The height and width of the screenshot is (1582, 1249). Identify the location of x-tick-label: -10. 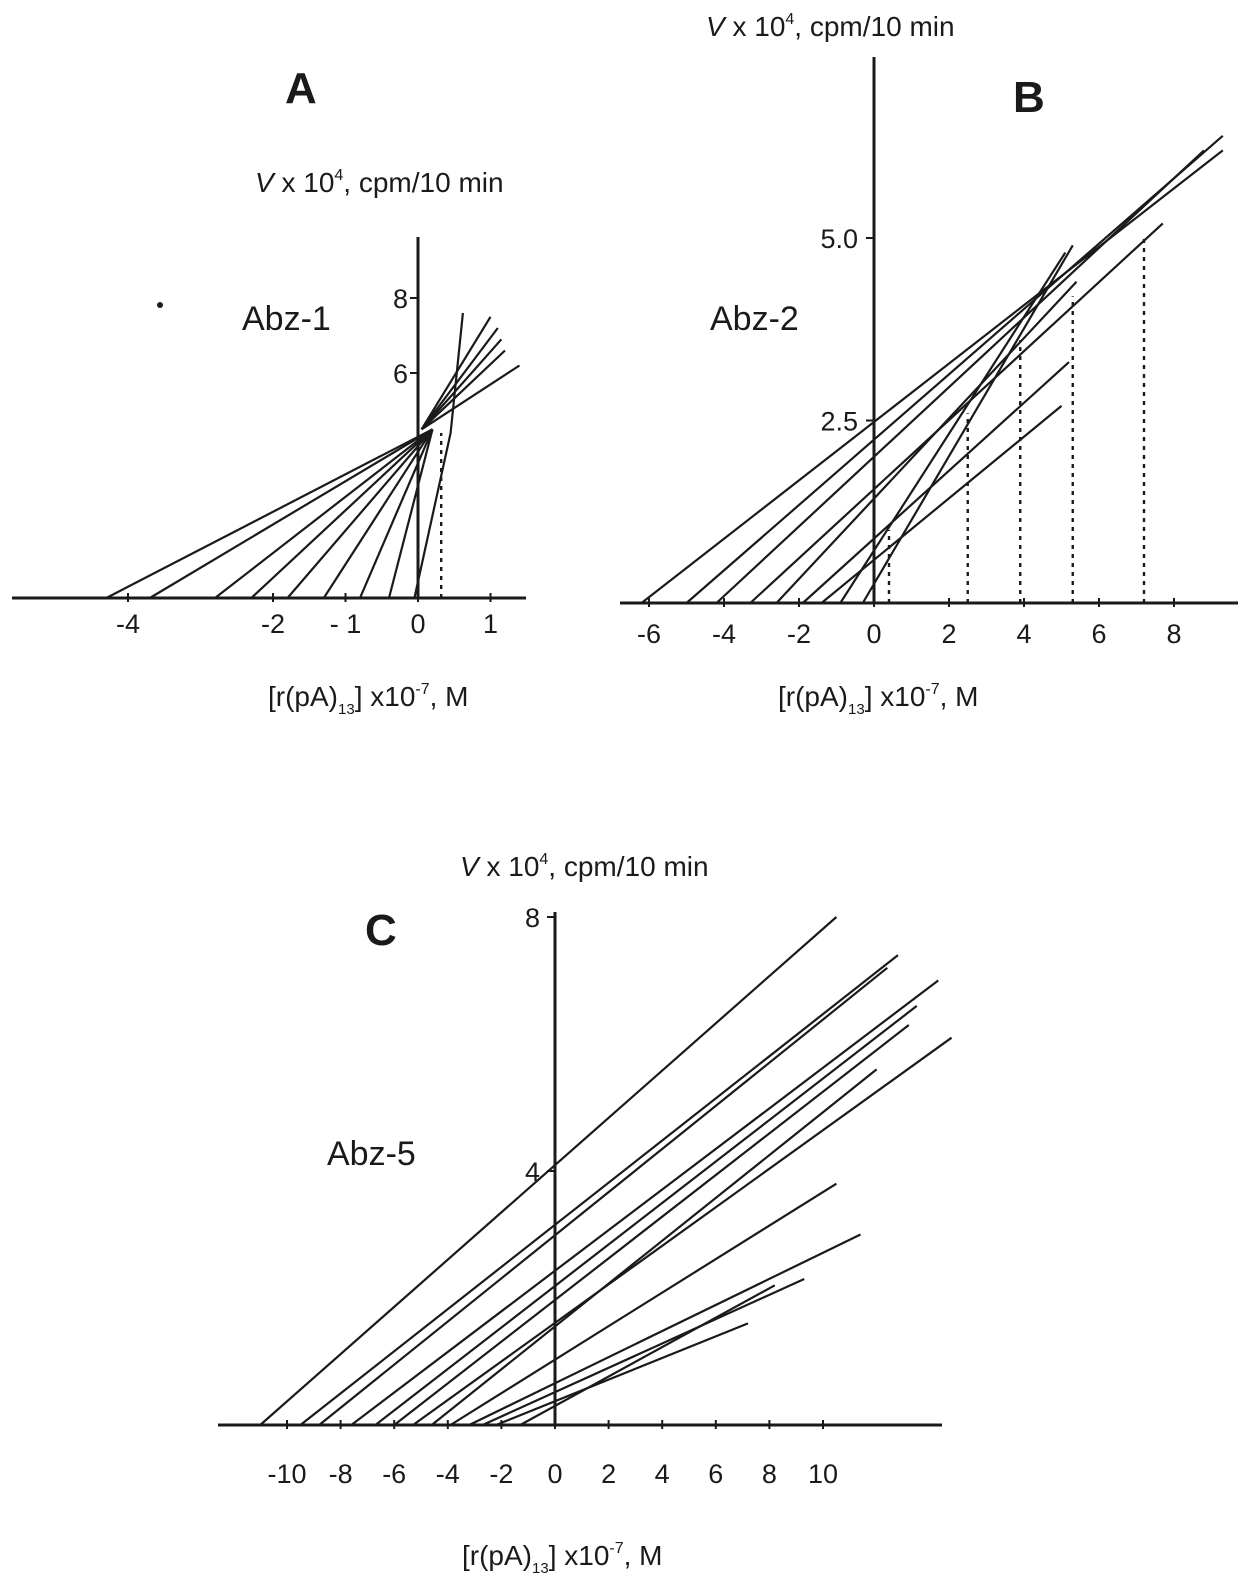
(286, 1474).